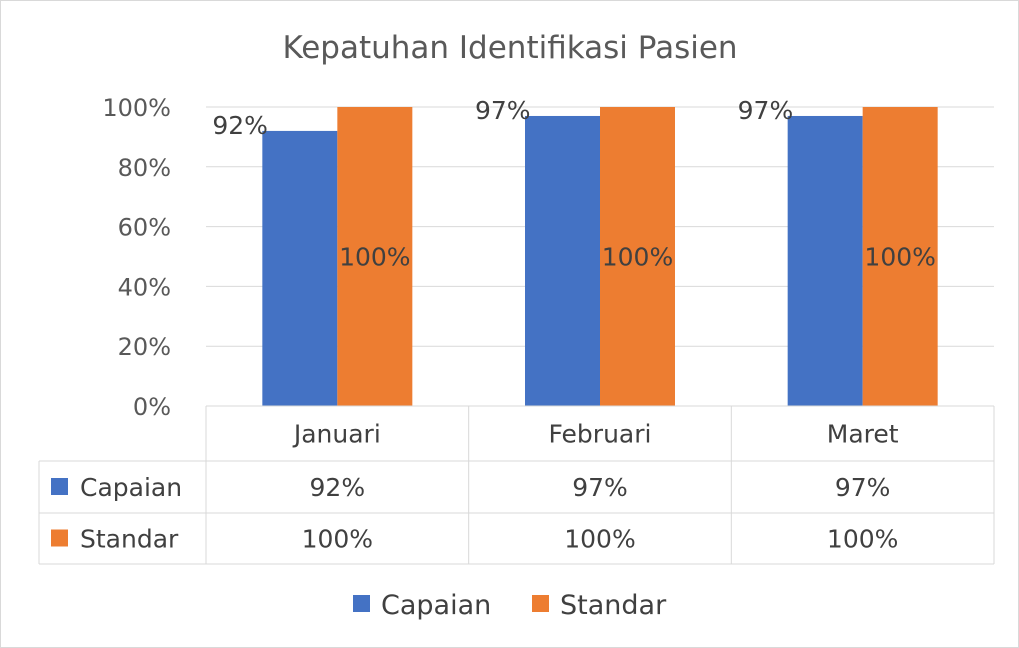 The height and width of the screenshot is (648, 1019). What do you see at coordinates (613, 605) in the screenshot?
I see `legend-label: Standar` at bounding box center [613, 605].